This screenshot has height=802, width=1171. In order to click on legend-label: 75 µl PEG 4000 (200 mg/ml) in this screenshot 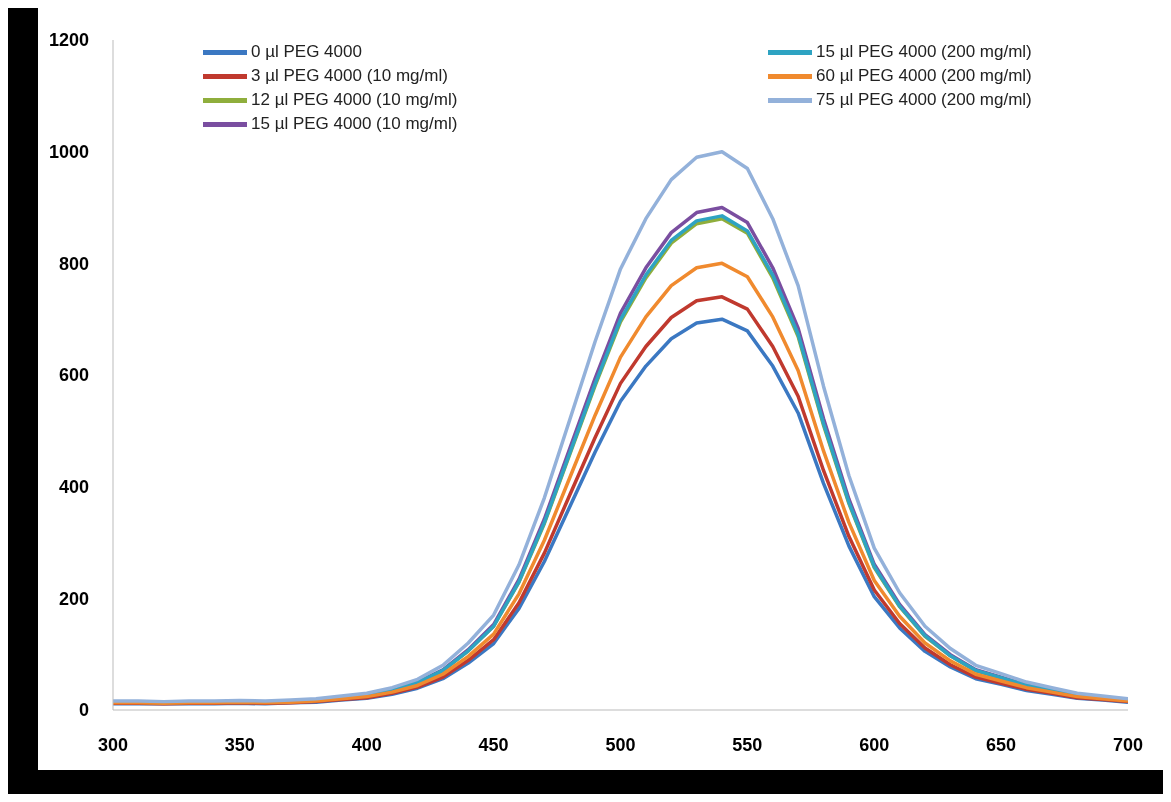, I will do `click(924, 100)`.